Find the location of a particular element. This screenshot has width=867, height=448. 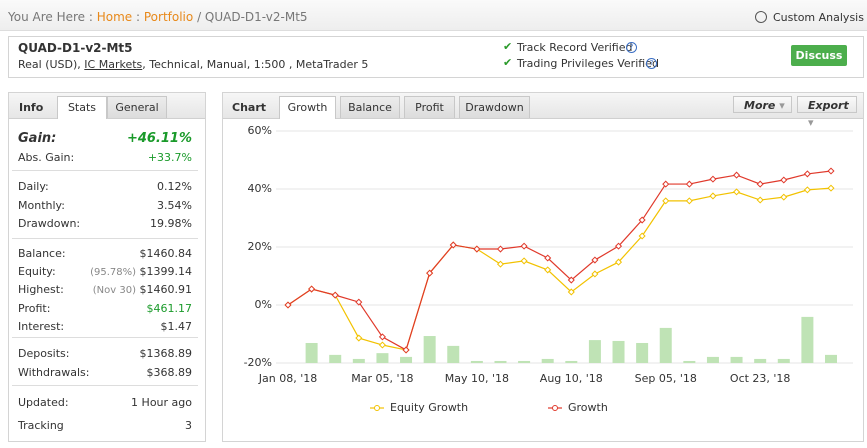

export-button: Export ▾ is located at coordinates (827, 112).